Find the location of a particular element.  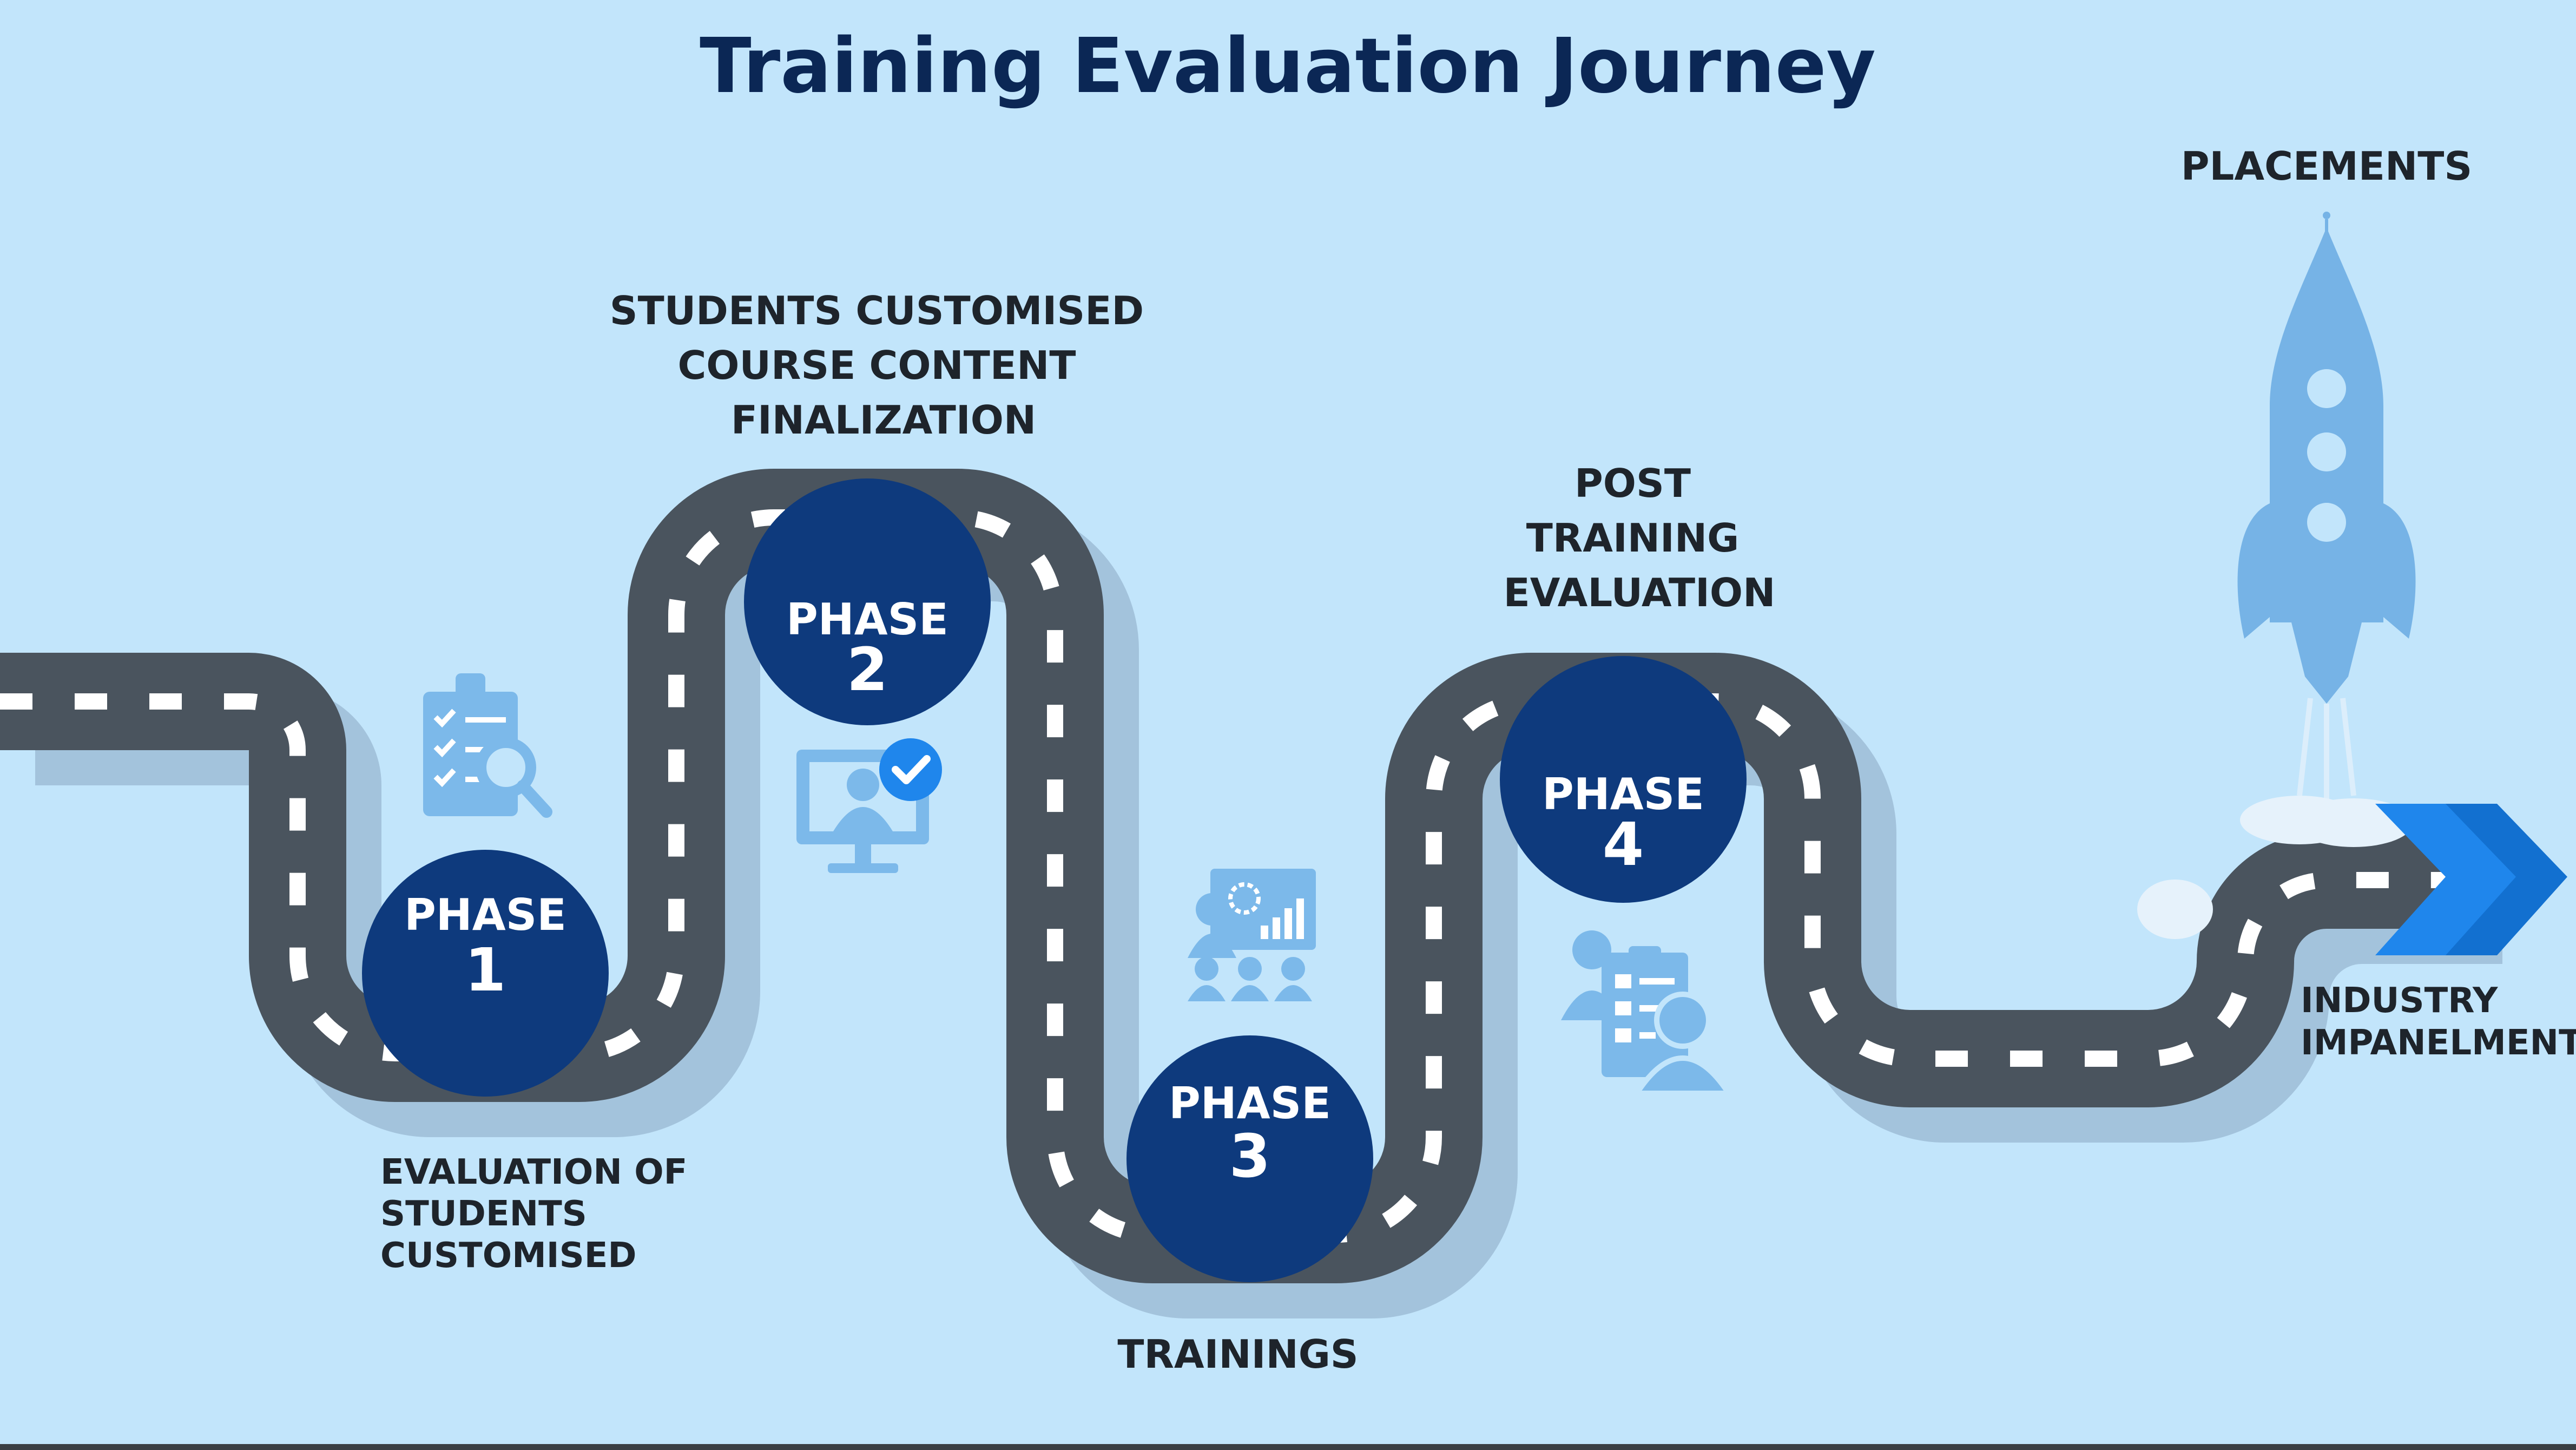

bottom-border is located at coordinates (1288, 1447).